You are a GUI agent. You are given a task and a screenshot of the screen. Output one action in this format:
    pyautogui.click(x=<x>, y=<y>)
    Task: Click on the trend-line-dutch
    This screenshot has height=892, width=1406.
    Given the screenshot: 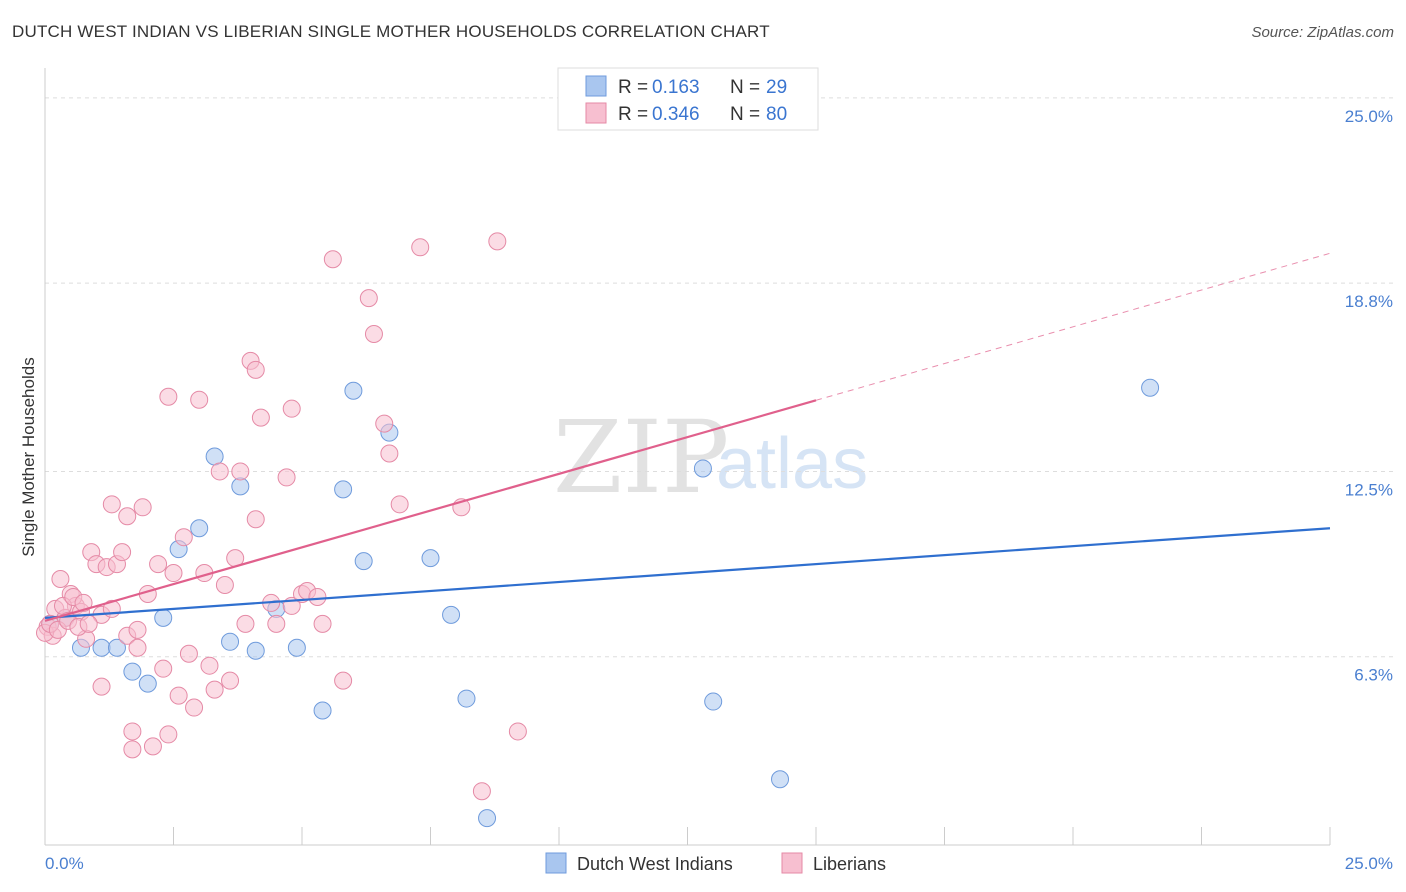 What is the action you would take?
    pyautogui.click(x=687, y=573)
    